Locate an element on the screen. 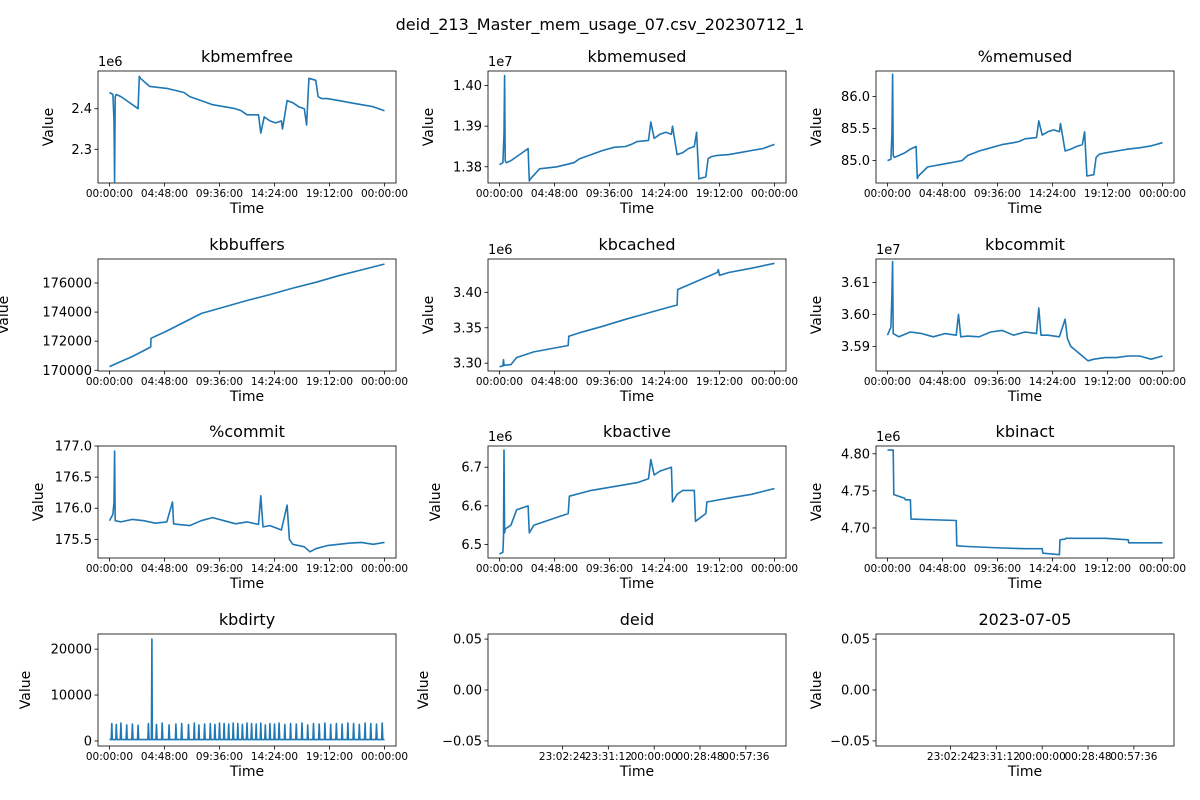 This screenshot has width=1200, height=800. y-tick-label: 4.80 is located at coordinates (855, 454).